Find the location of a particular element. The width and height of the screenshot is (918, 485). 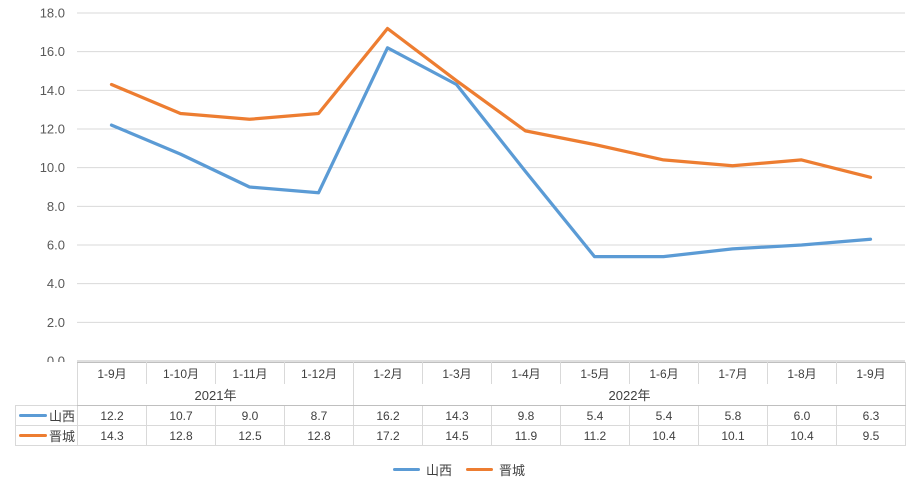

legend-item-shanxi: 山西 is located at coordinates (422, 469).